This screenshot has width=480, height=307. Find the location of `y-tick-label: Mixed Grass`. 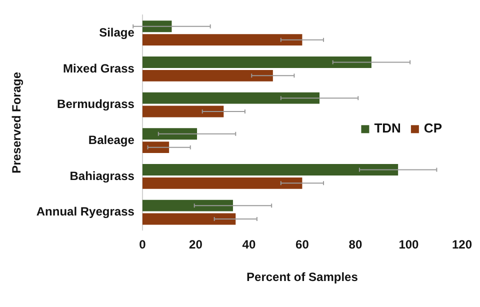

y-tick-label: Mixed Grass is located at coordinates (99, 68).